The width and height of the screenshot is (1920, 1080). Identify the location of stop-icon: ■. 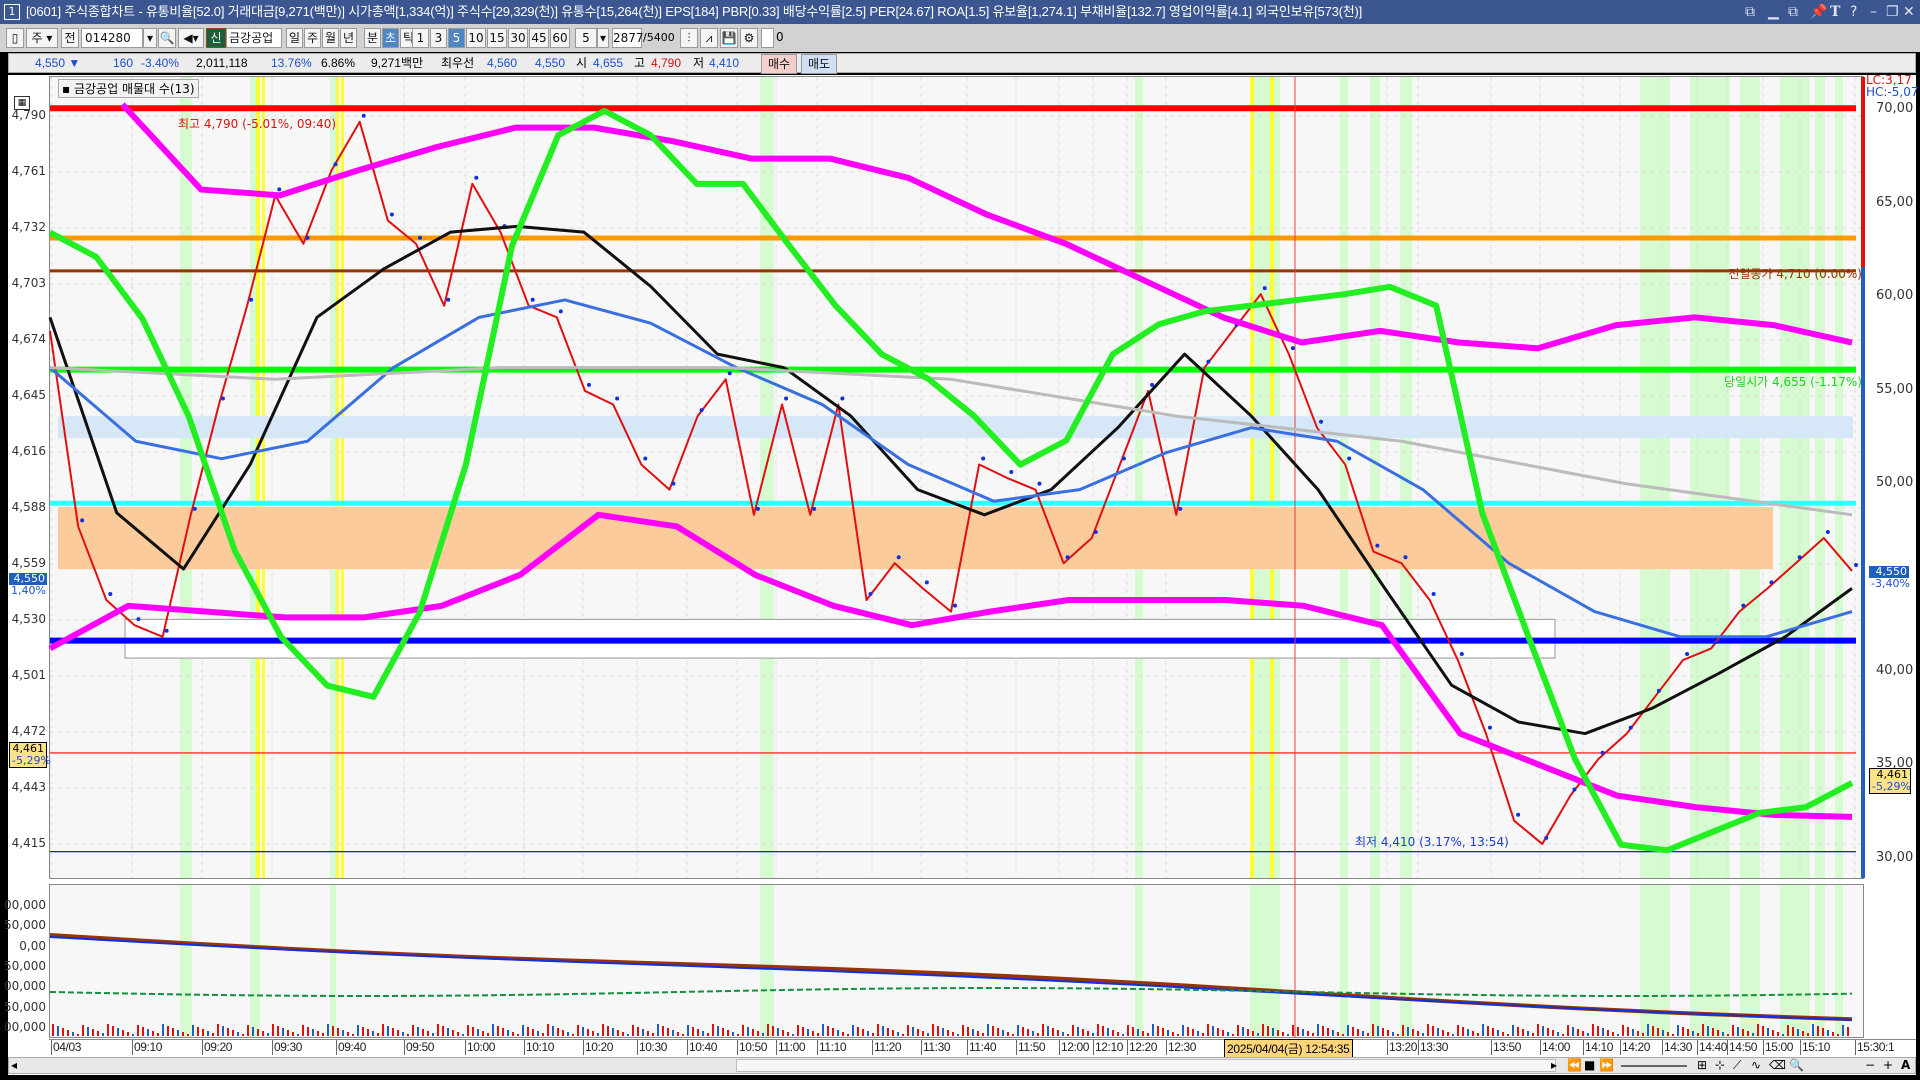
(1590, 1065).